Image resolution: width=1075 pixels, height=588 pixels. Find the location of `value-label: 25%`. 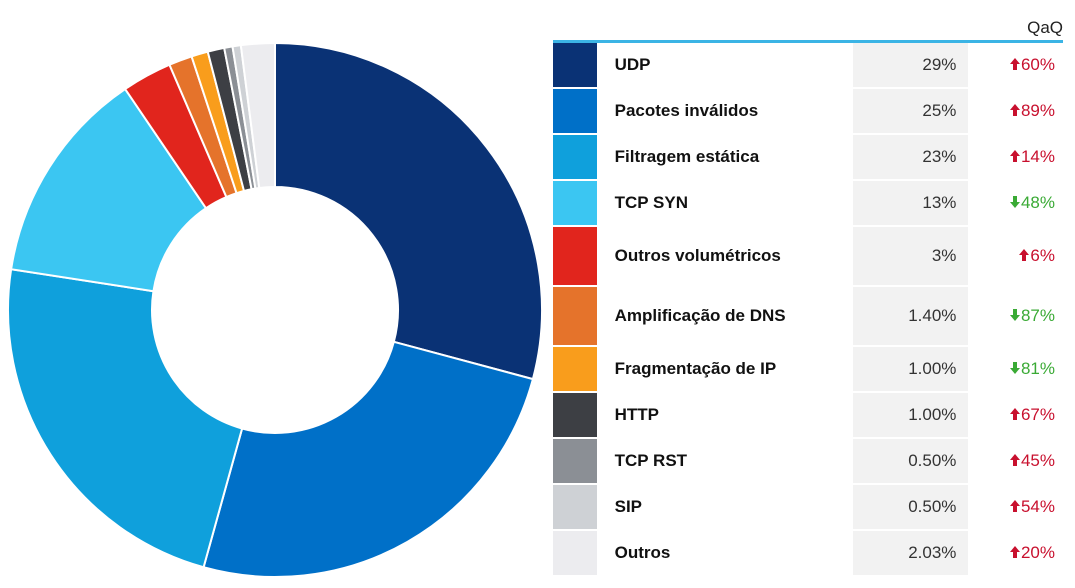

value-label: 25% is located at coordinates (911, 111).